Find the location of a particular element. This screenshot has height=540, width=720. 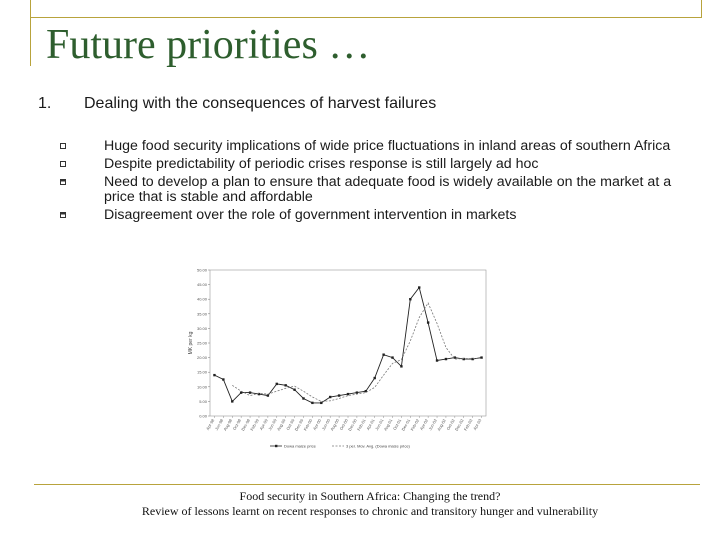

x-tick-label: Apr-98 is located at coordinates (210, 424).